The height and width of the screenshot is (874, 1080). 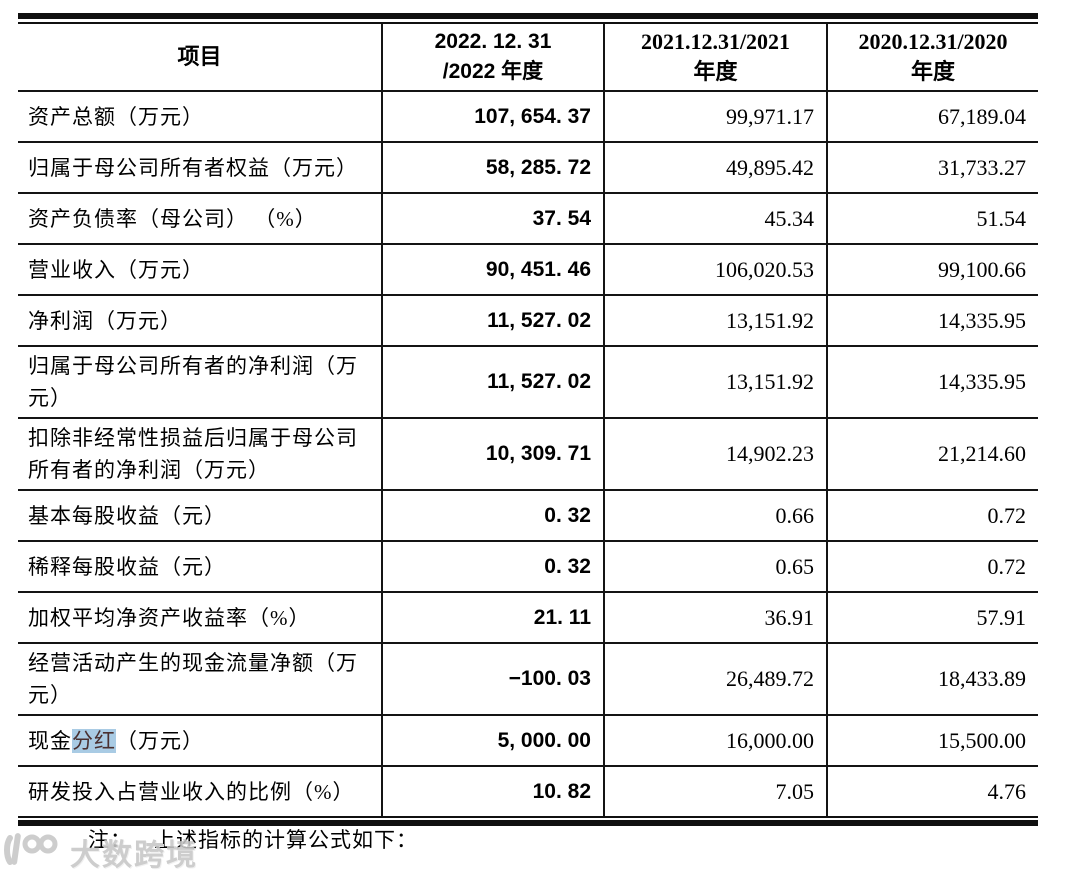 I want to click on table-row: 现金分红（万元） 5, 000. 00 16,000.00 15,500.00, so click(x=528, y=740).